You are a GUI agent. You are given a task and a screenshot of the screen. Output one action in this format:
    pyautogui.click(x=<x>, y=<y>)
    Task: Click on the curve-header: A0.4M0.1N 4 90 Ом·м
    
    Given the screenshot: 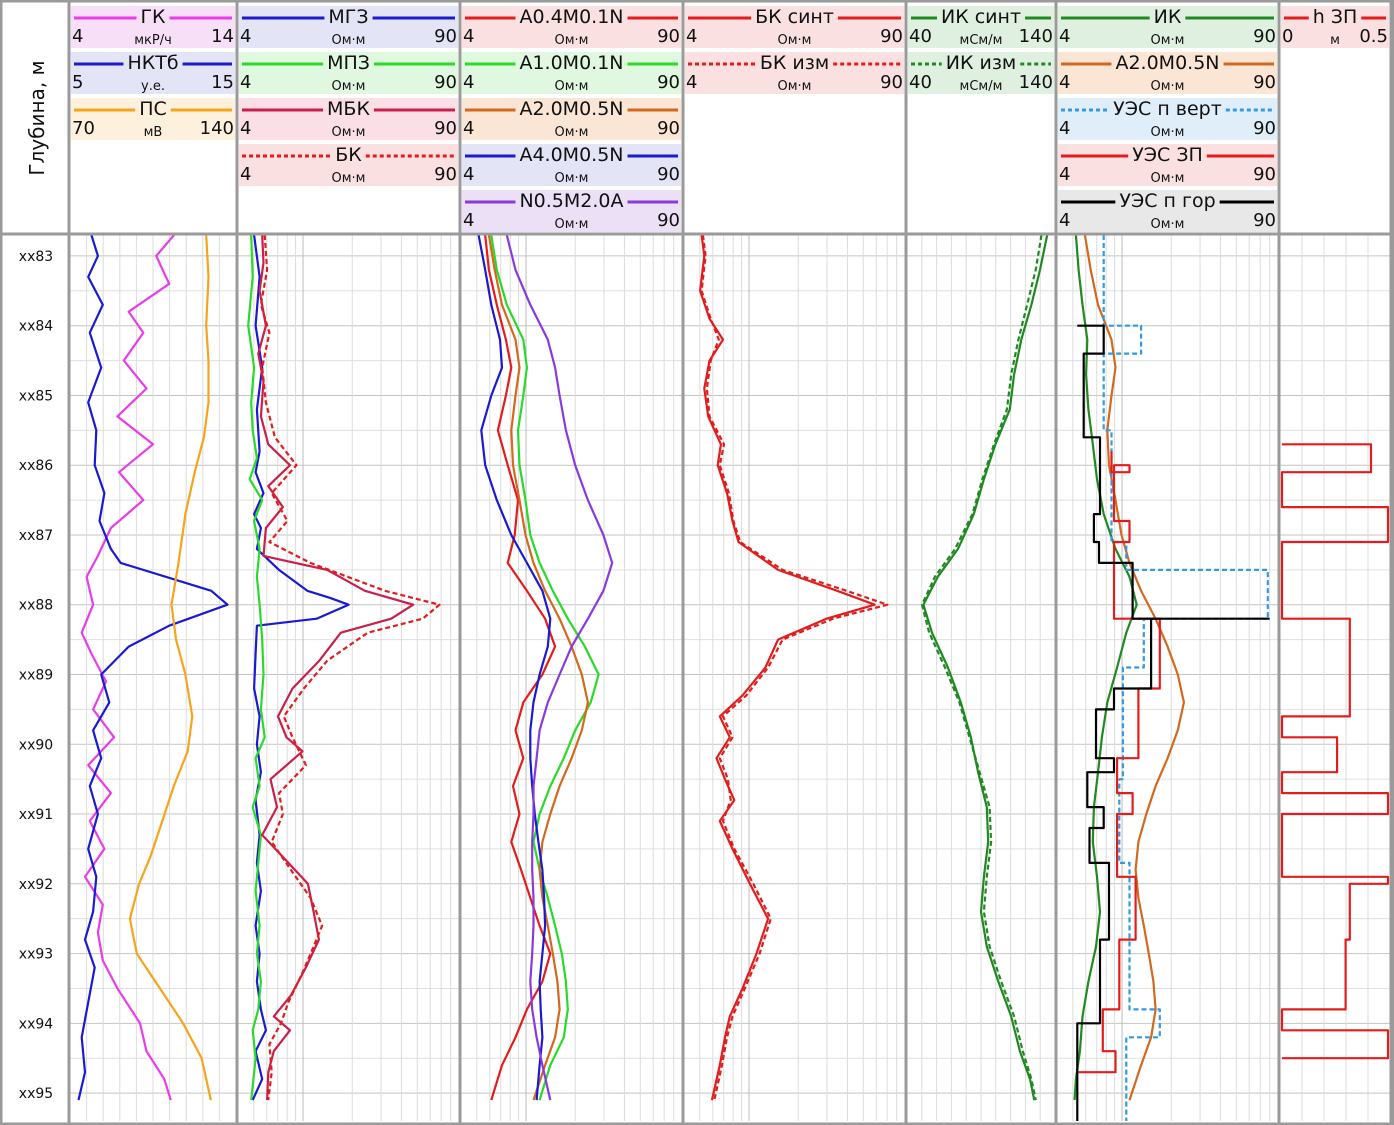 What is the action you would take?
    pyautogui.click(x=571, y=27)
    